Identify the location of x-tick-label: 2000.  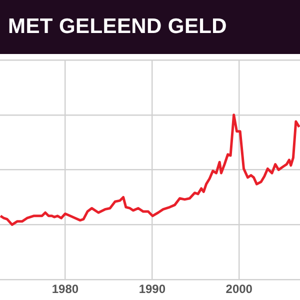
(239, 289).